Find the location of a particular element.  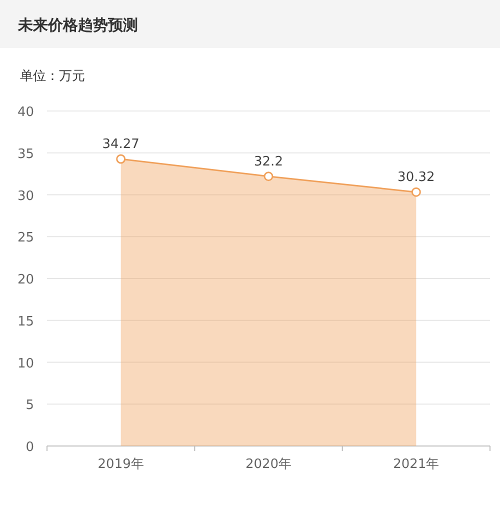

y-tick-label: 0 is located at coordinates (30, 447).